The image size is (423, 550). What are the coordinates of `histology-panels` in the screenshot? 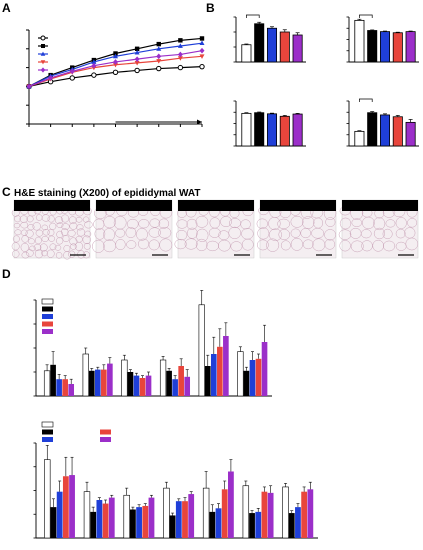 It's located at (215, 229).